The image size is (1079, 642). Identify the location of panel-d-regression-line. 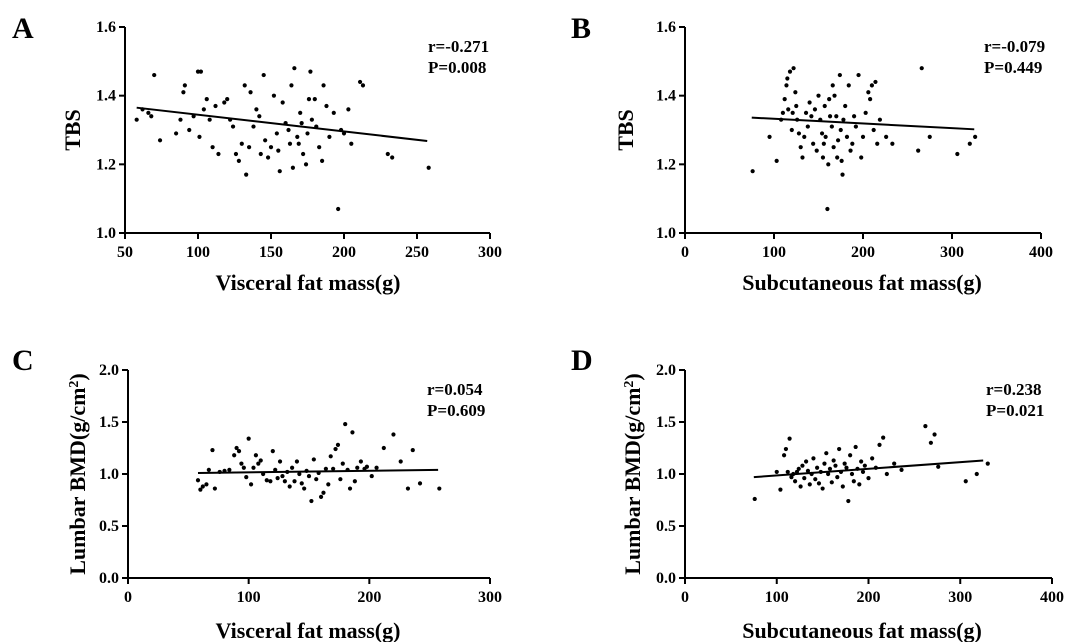
(868, 469).